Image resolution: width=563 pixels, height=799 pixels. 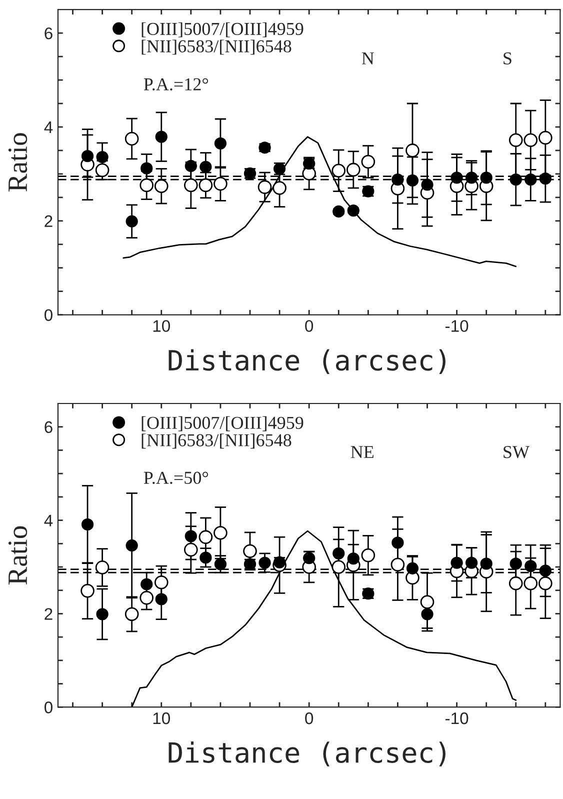 What do you see at coordinates (508, 58) in the screenshot?
I see `annotation: S` at bounding box center [508, 58].